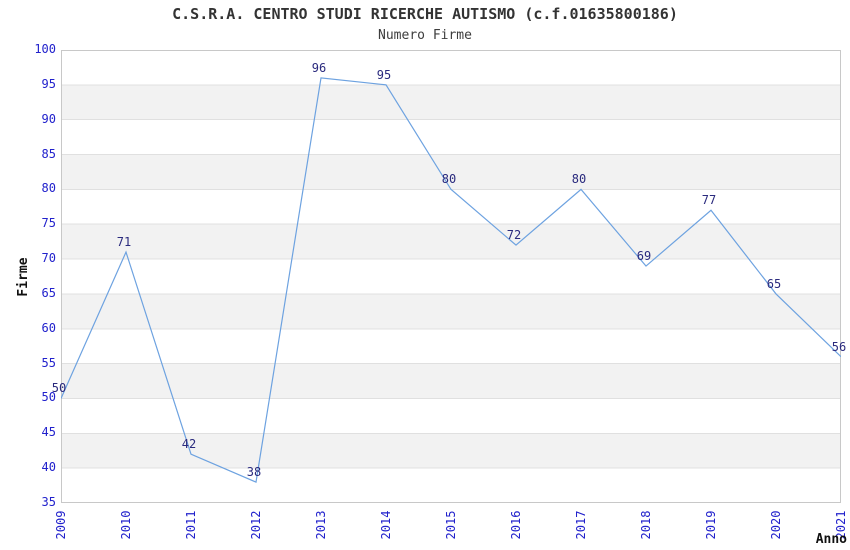 The width and height of the screenshot is (850, 550). I want to click on data-label: 42, so click(189, 444).